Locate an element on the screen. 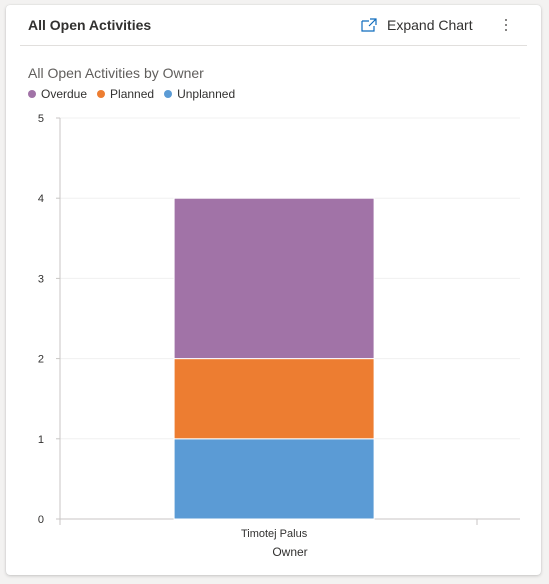 Image resolution: width=549 pixels, height=584 pixels. x-tick-label: Timotej Palus is located at coordinates (274, 534).